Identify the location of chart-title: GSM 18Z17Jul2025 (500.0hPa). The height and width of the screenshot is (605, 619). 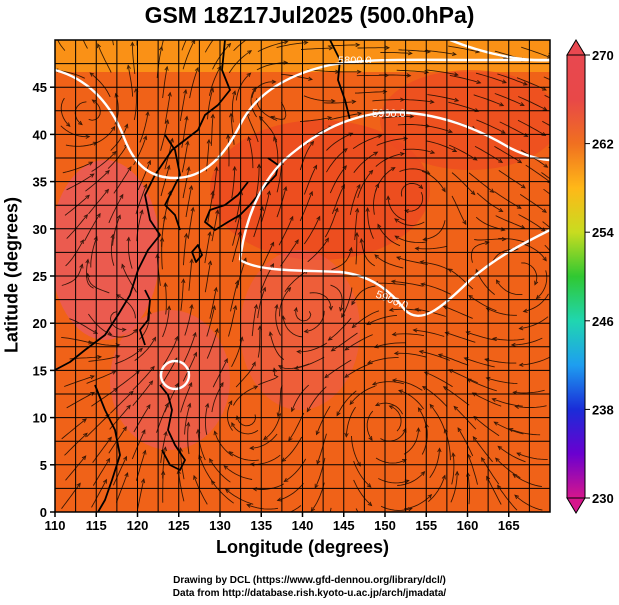
(309, 15).